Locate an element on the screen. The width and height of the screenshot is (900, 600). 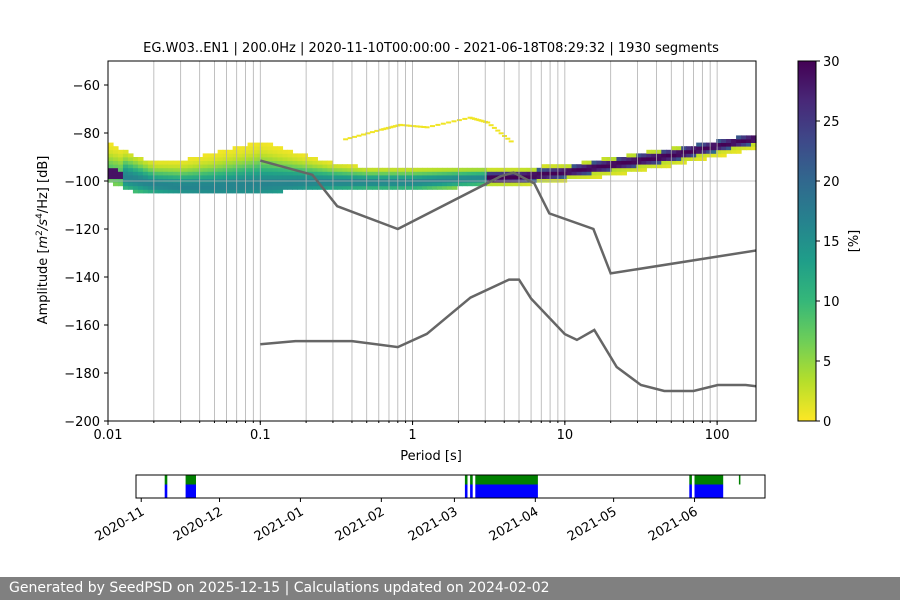
y-axis-label-part: m is located at coordinates (43, 242).